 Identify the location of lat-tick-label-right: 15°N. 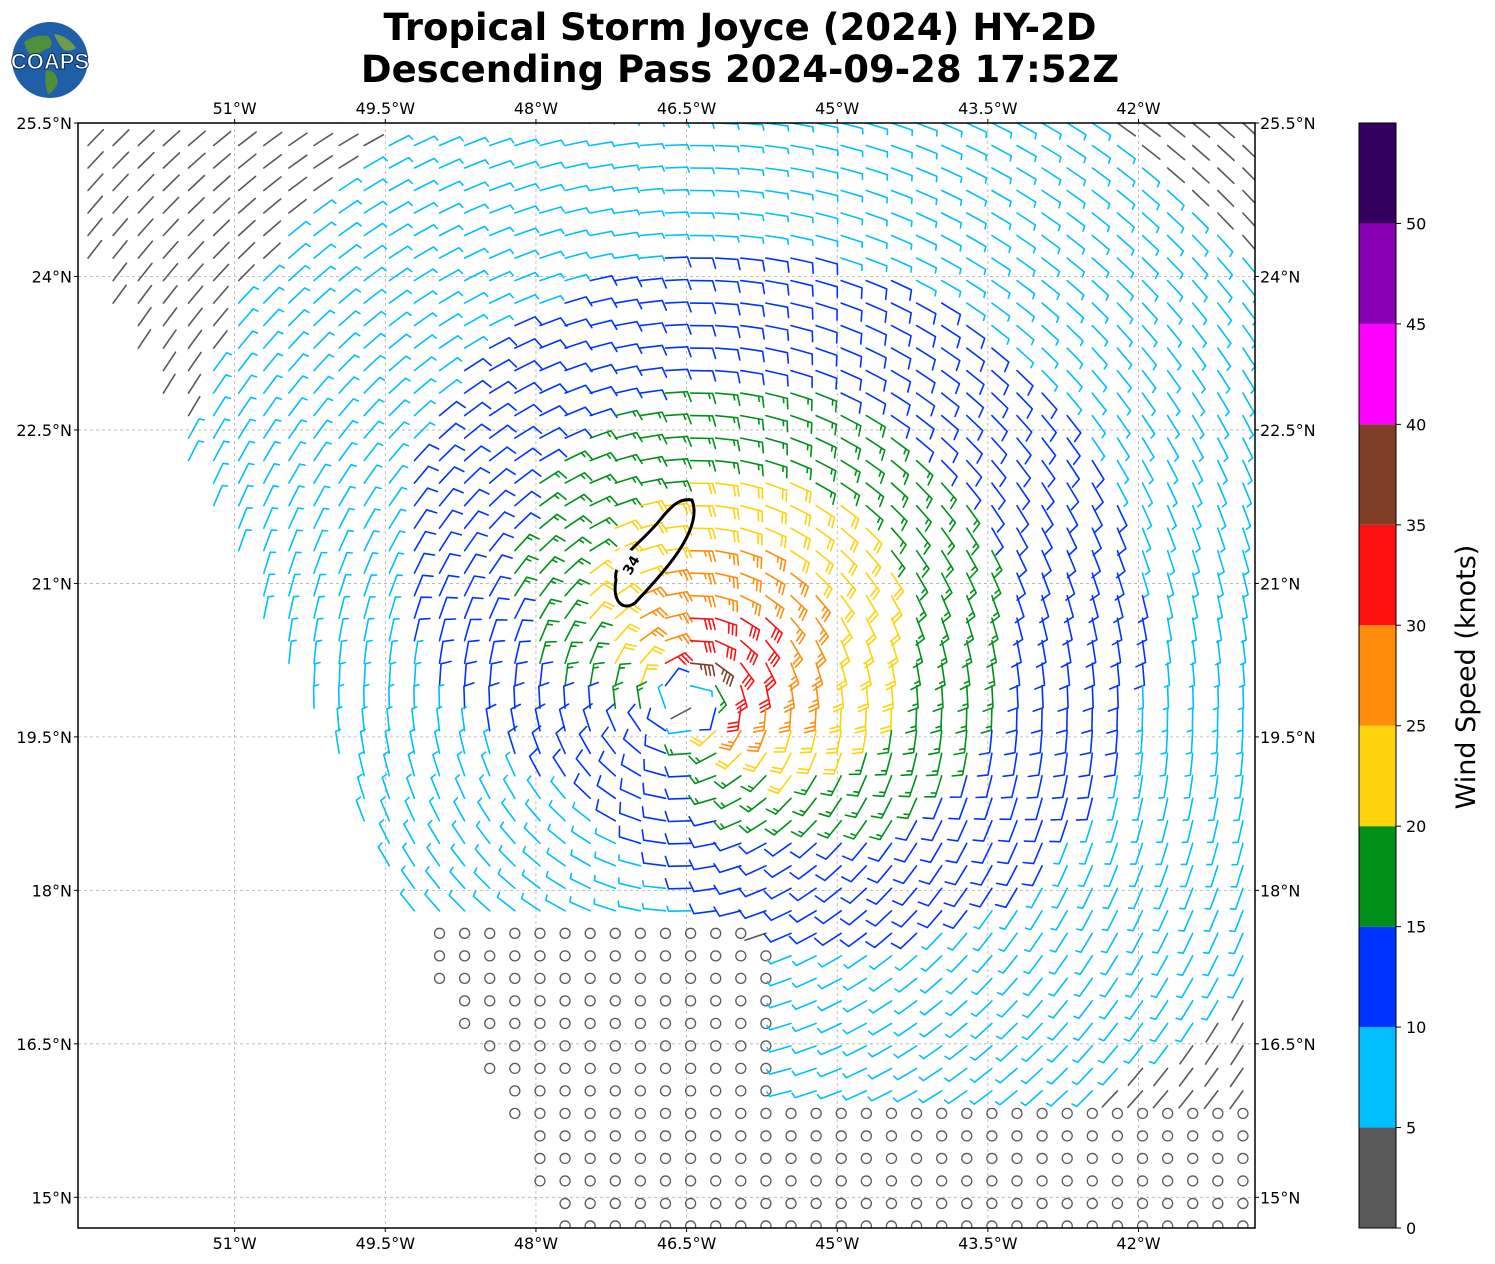
(1280, 1197).